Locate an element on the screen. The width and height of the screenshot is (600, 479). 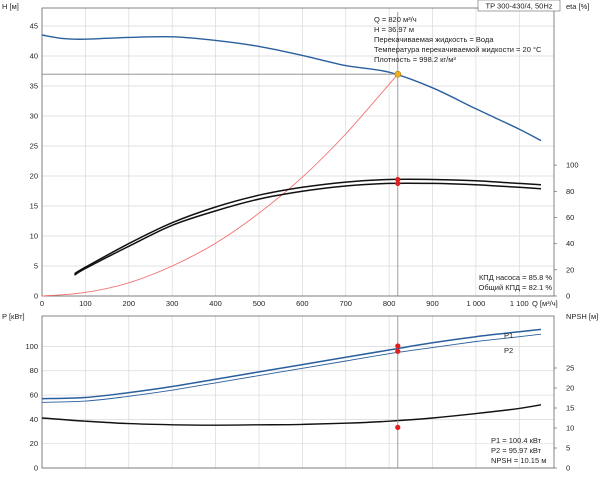
x-tick-label: 900 is located at coordinates (432, 303).